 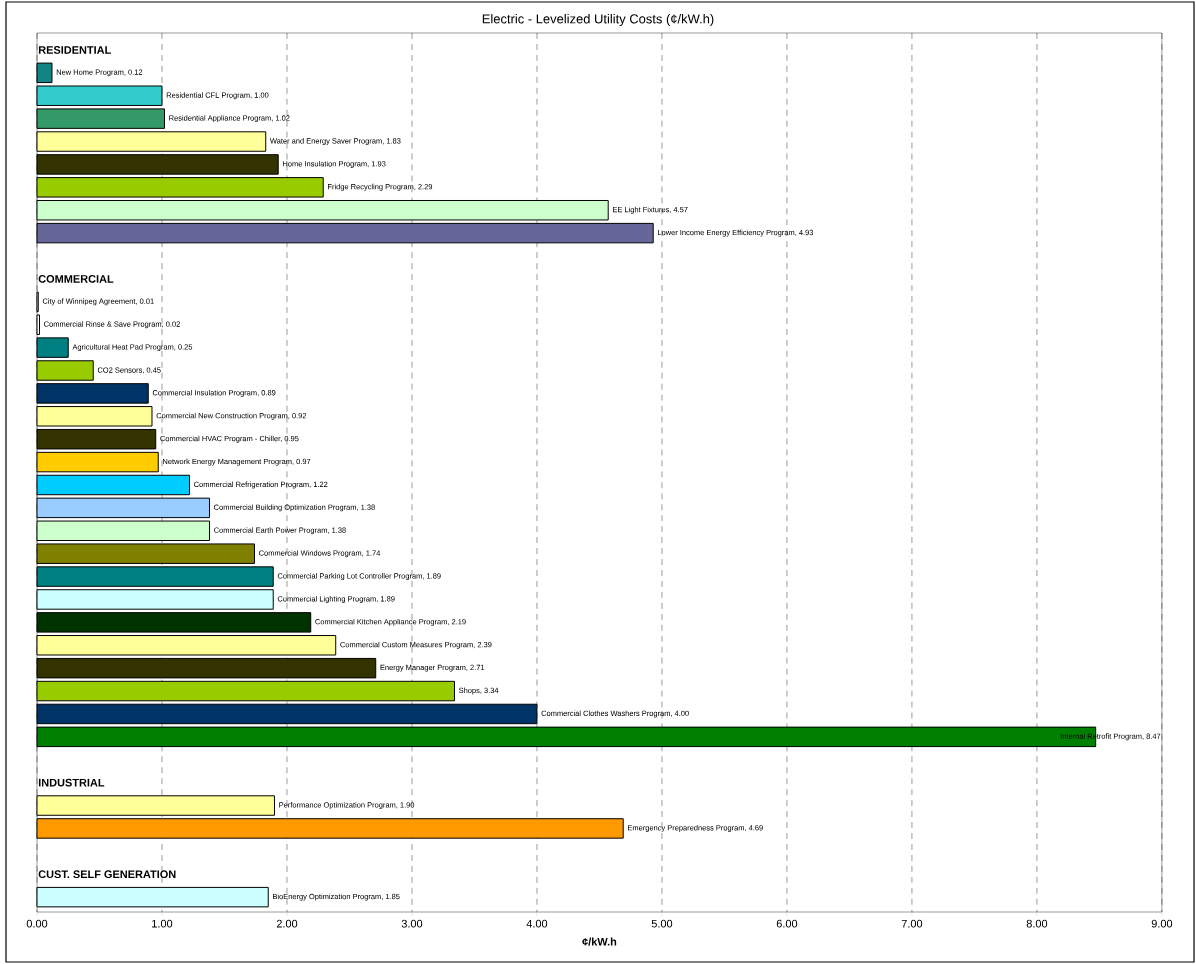 What do you see at coordinates (71, 782) in the screenshot?
I see `y-tick-label: INDUSTRIAL` at bounding box center [71, 782].